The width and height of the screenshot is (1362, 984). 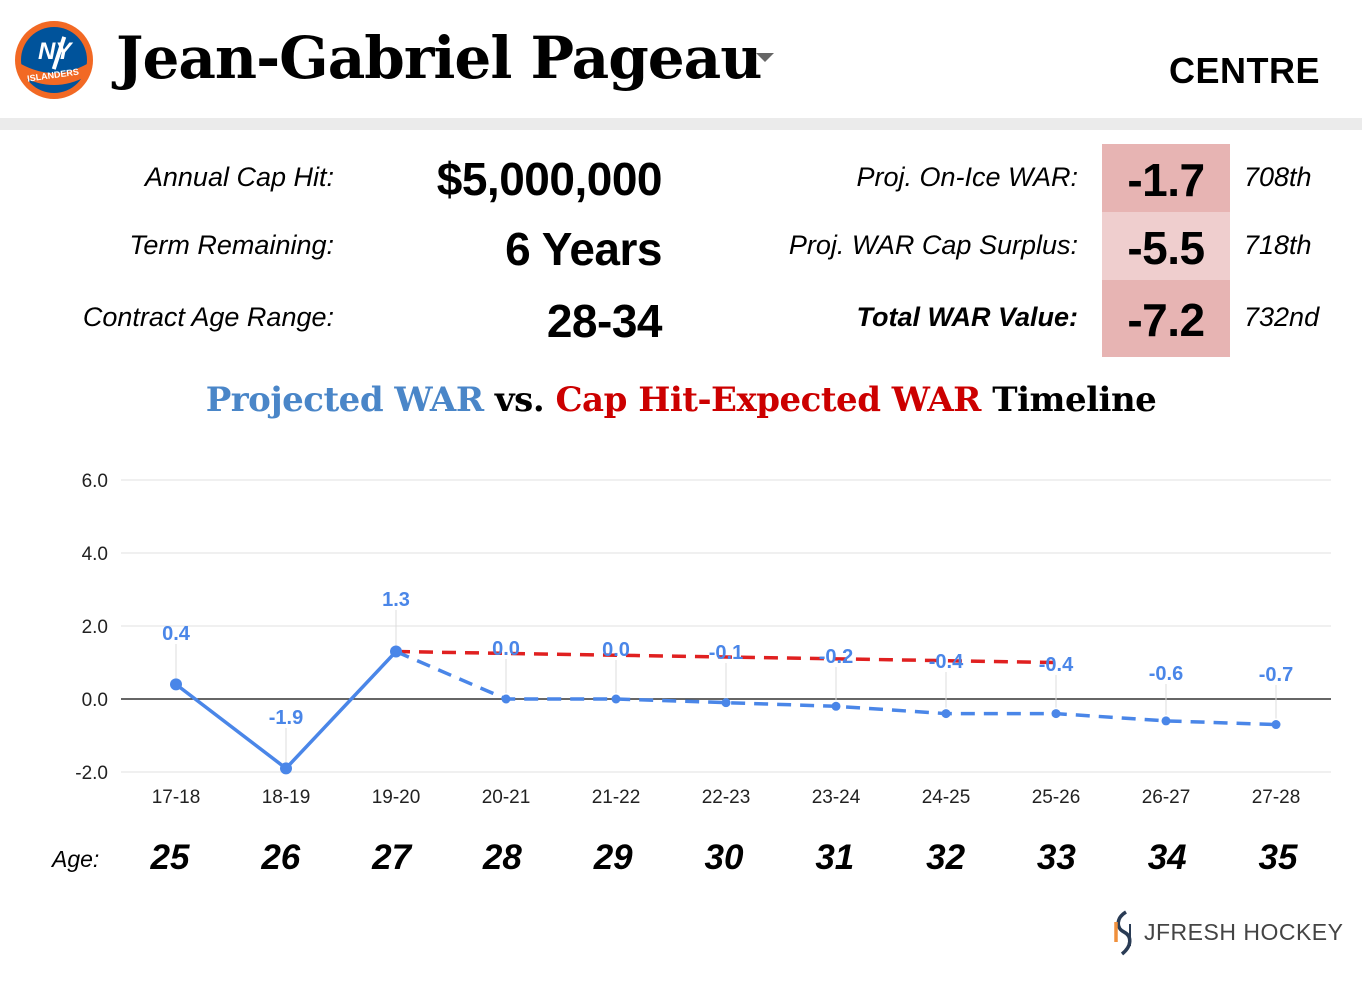 I want to click on age-range-value: 28-34, so click(x=604, y=321).